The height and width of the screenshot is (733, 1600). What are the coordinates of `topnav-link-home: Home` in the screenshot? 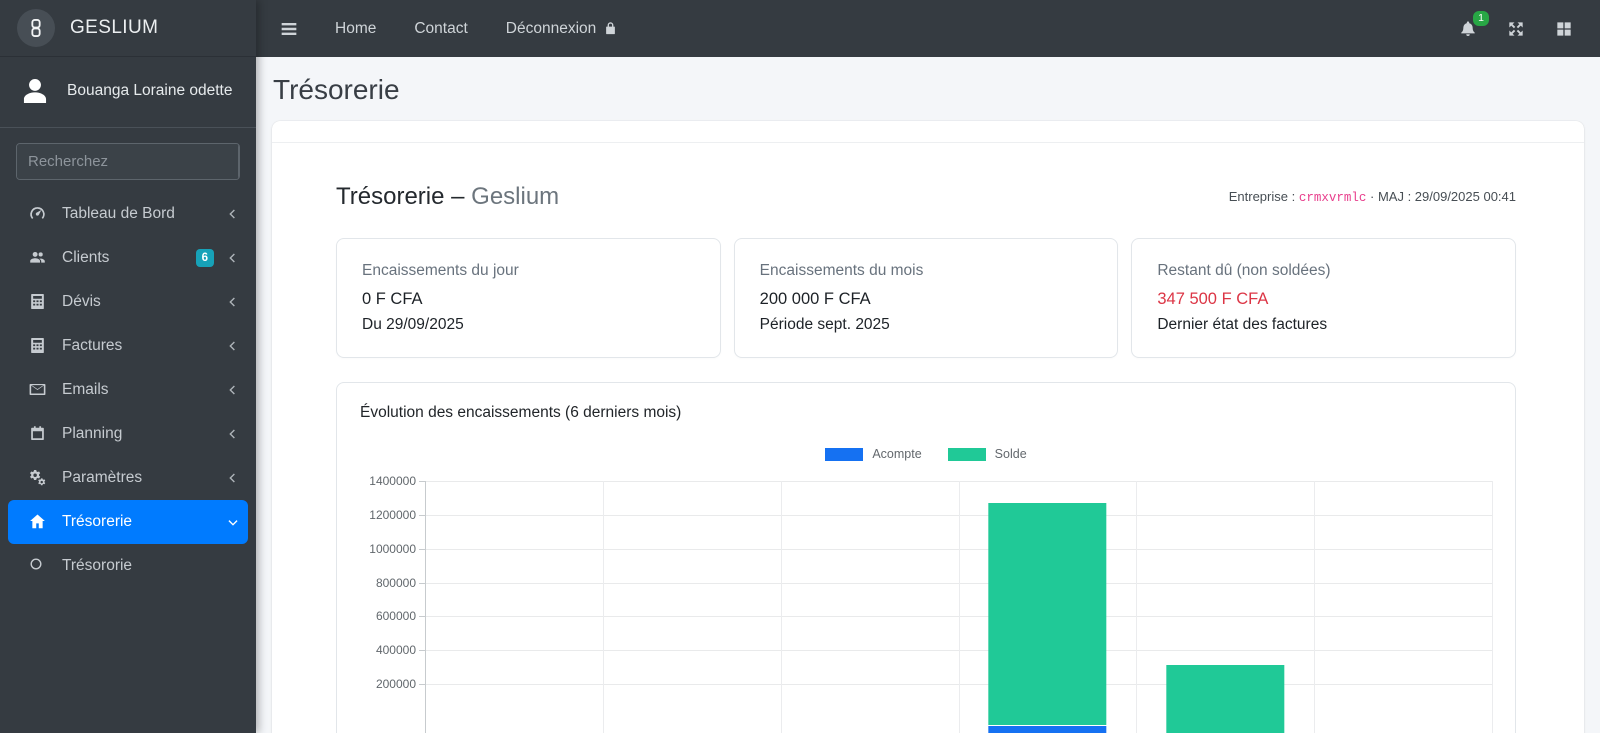 It's located at (355, 29).